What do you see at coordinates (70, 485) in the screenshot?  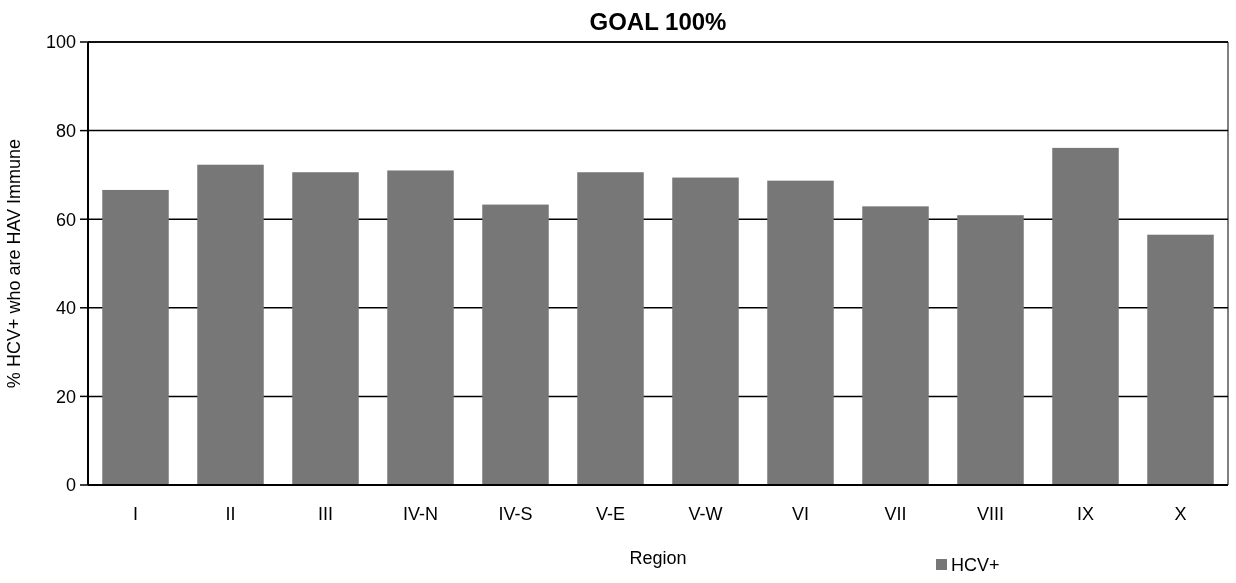 I see `y-tick-label: 0` at bounding box center [70, 485].